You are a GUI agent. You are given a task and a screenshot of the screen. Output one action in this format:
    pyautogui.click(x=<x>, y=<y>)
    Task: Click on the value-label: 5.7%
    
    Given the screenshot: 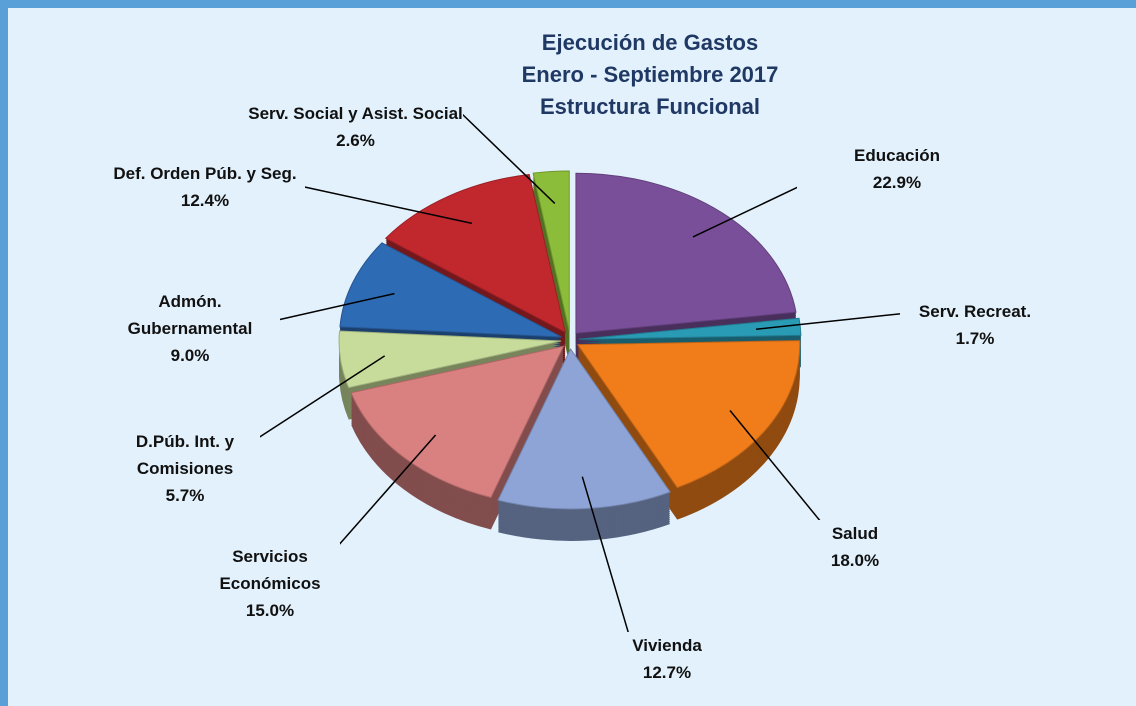 What is the action you would take?
    pyautogui.click(x=185, y=495)
    